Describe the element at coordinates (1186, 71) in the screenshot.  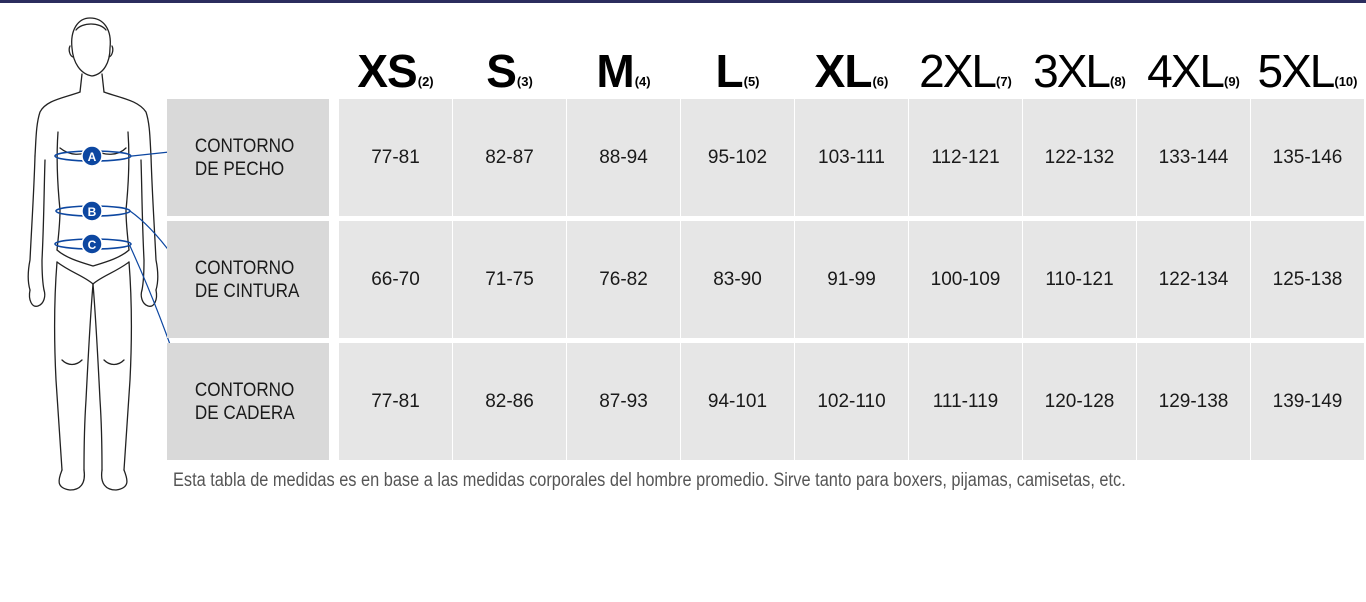
I see `size-label: 4XL` at that location.